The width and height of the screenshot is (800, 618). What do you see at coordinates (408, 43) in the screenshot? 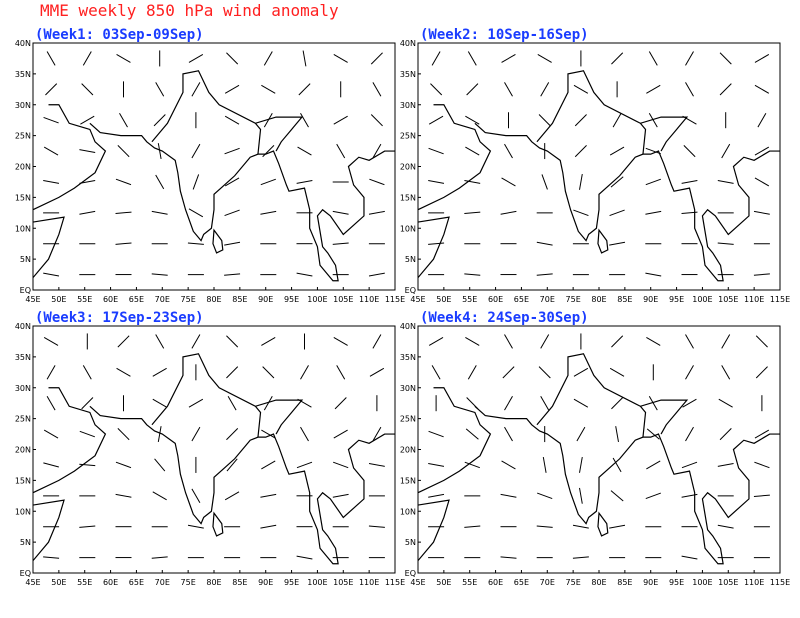
I see `y-tick-label: 40N` at bounding box center [408, 43].